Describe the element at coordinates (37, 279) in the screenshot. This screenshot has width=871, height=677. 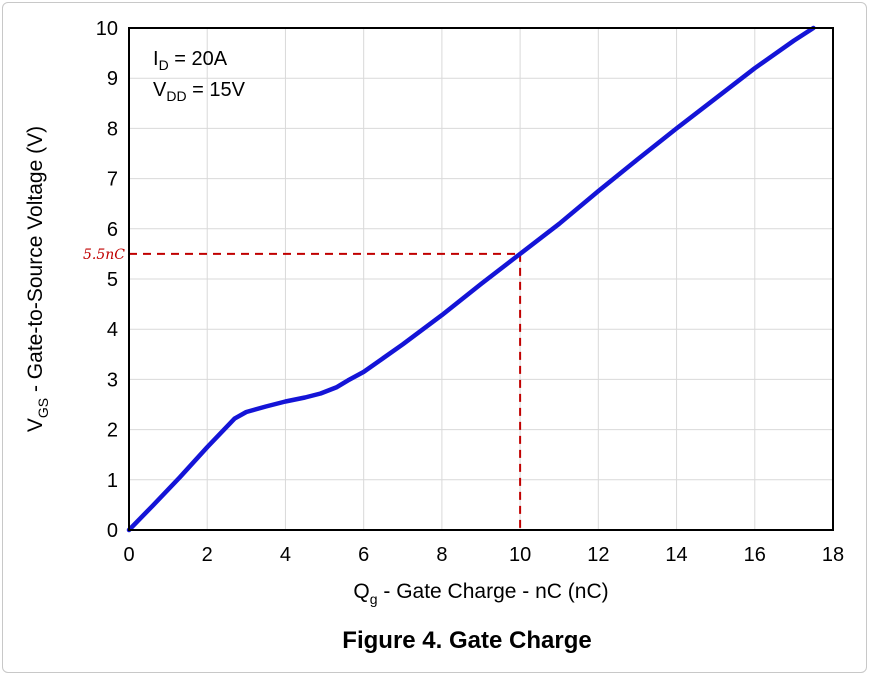
I see `y-axis-label: VGS - Gate-to-Source Voltage (V)` at that location.